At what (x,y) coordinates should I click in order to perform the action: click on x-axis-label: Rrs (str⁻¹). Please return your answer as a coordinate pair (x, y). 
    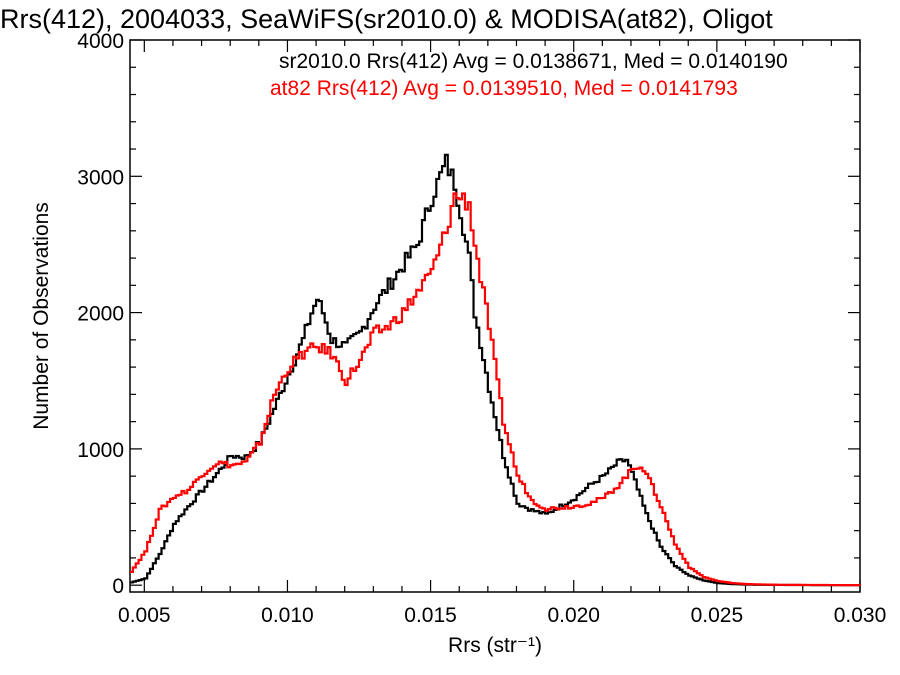
    Looking at the image, I should click on (495, 645).